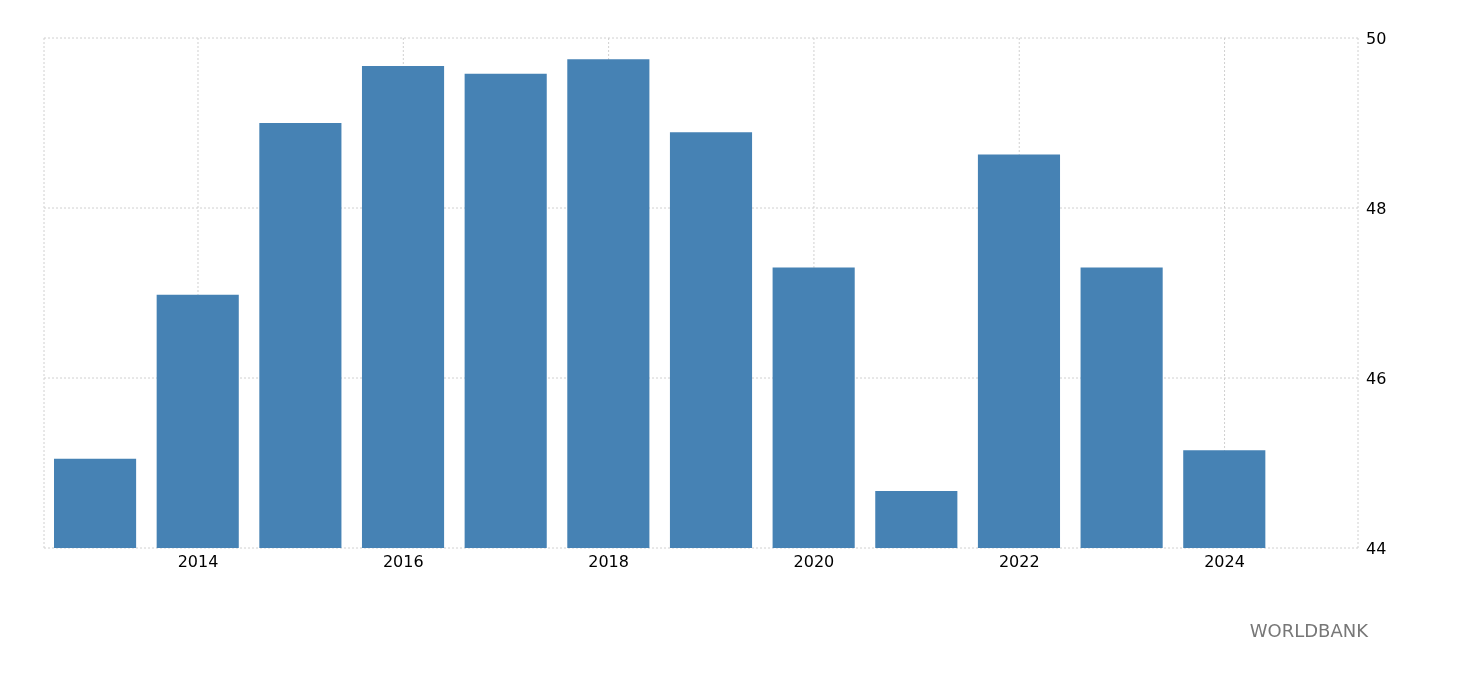  I want to click on y-tick-label: 46, so click(1376, 378).